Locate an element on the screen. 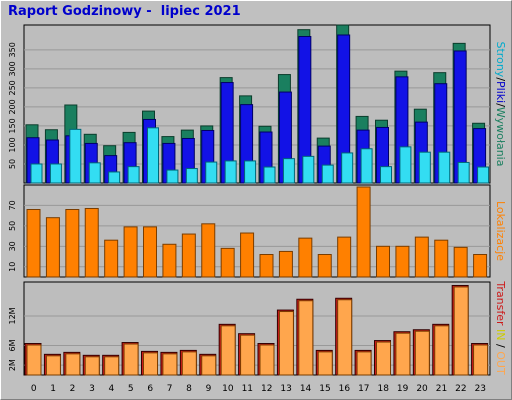 Image resolution: width=512 pixels, height=400 pixels. side-label-locations: Lokalizacje is located at coordinates (500, 231).